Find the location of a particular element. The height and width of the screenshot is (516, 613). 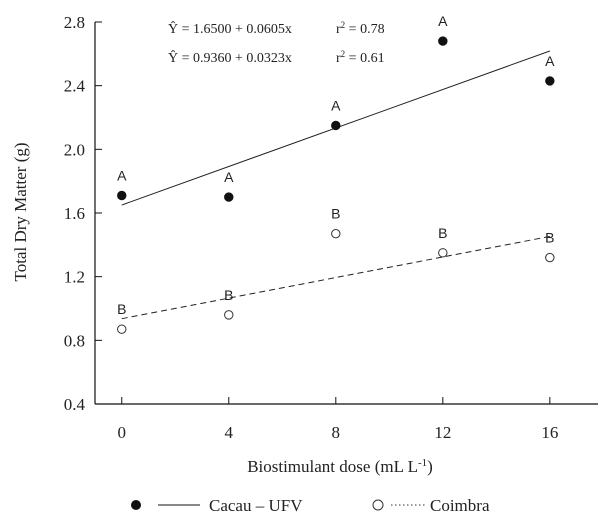

y-tick-label-0: 0.4 is located at coordinates (75, 404).